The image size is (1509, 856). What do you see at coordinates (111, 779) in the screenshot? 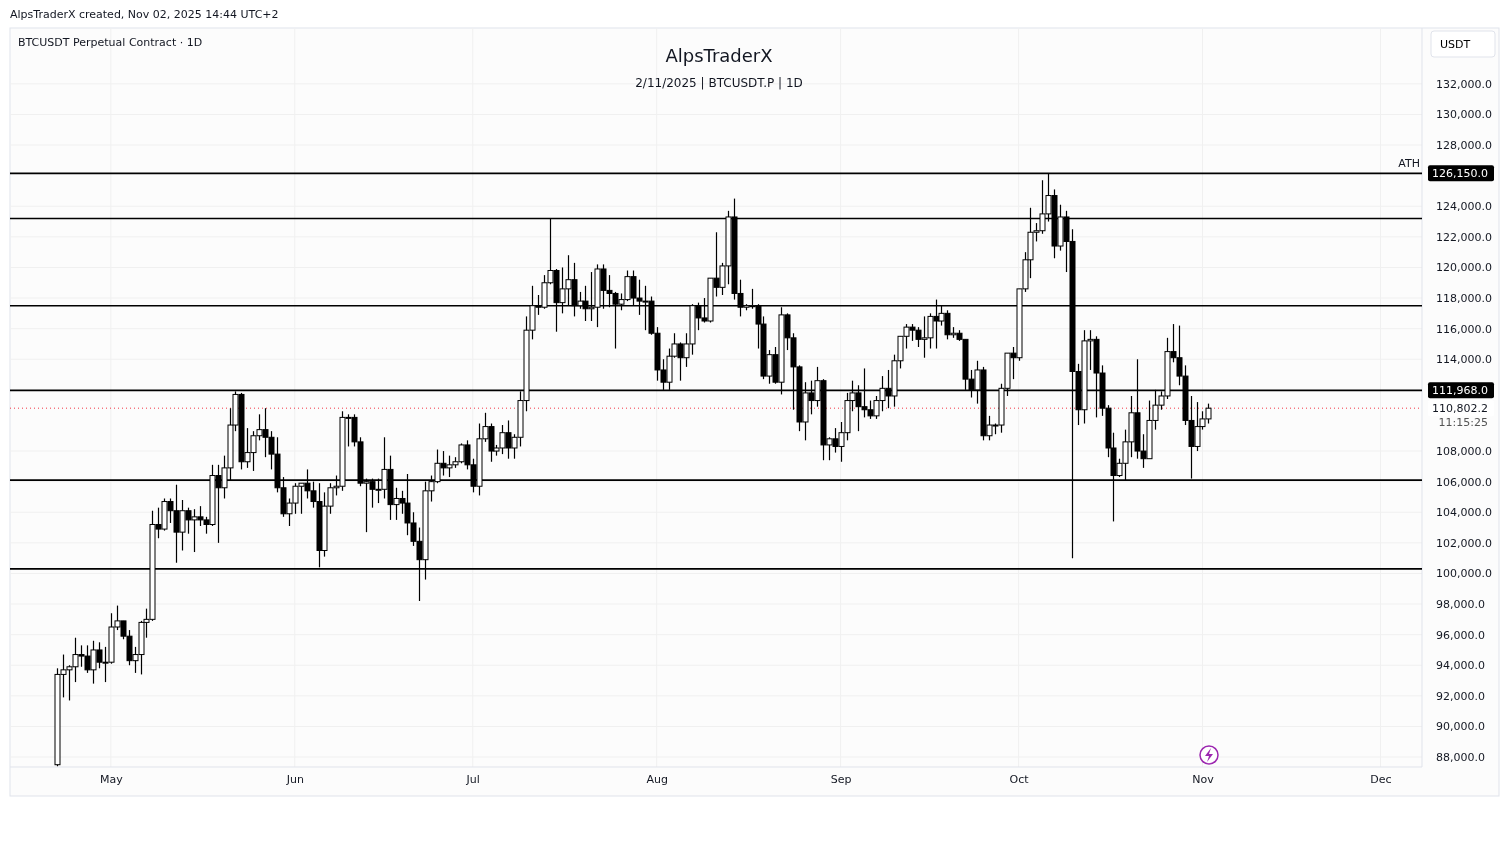
I see `x-tick-label: May` at bounding box center [111, 779].